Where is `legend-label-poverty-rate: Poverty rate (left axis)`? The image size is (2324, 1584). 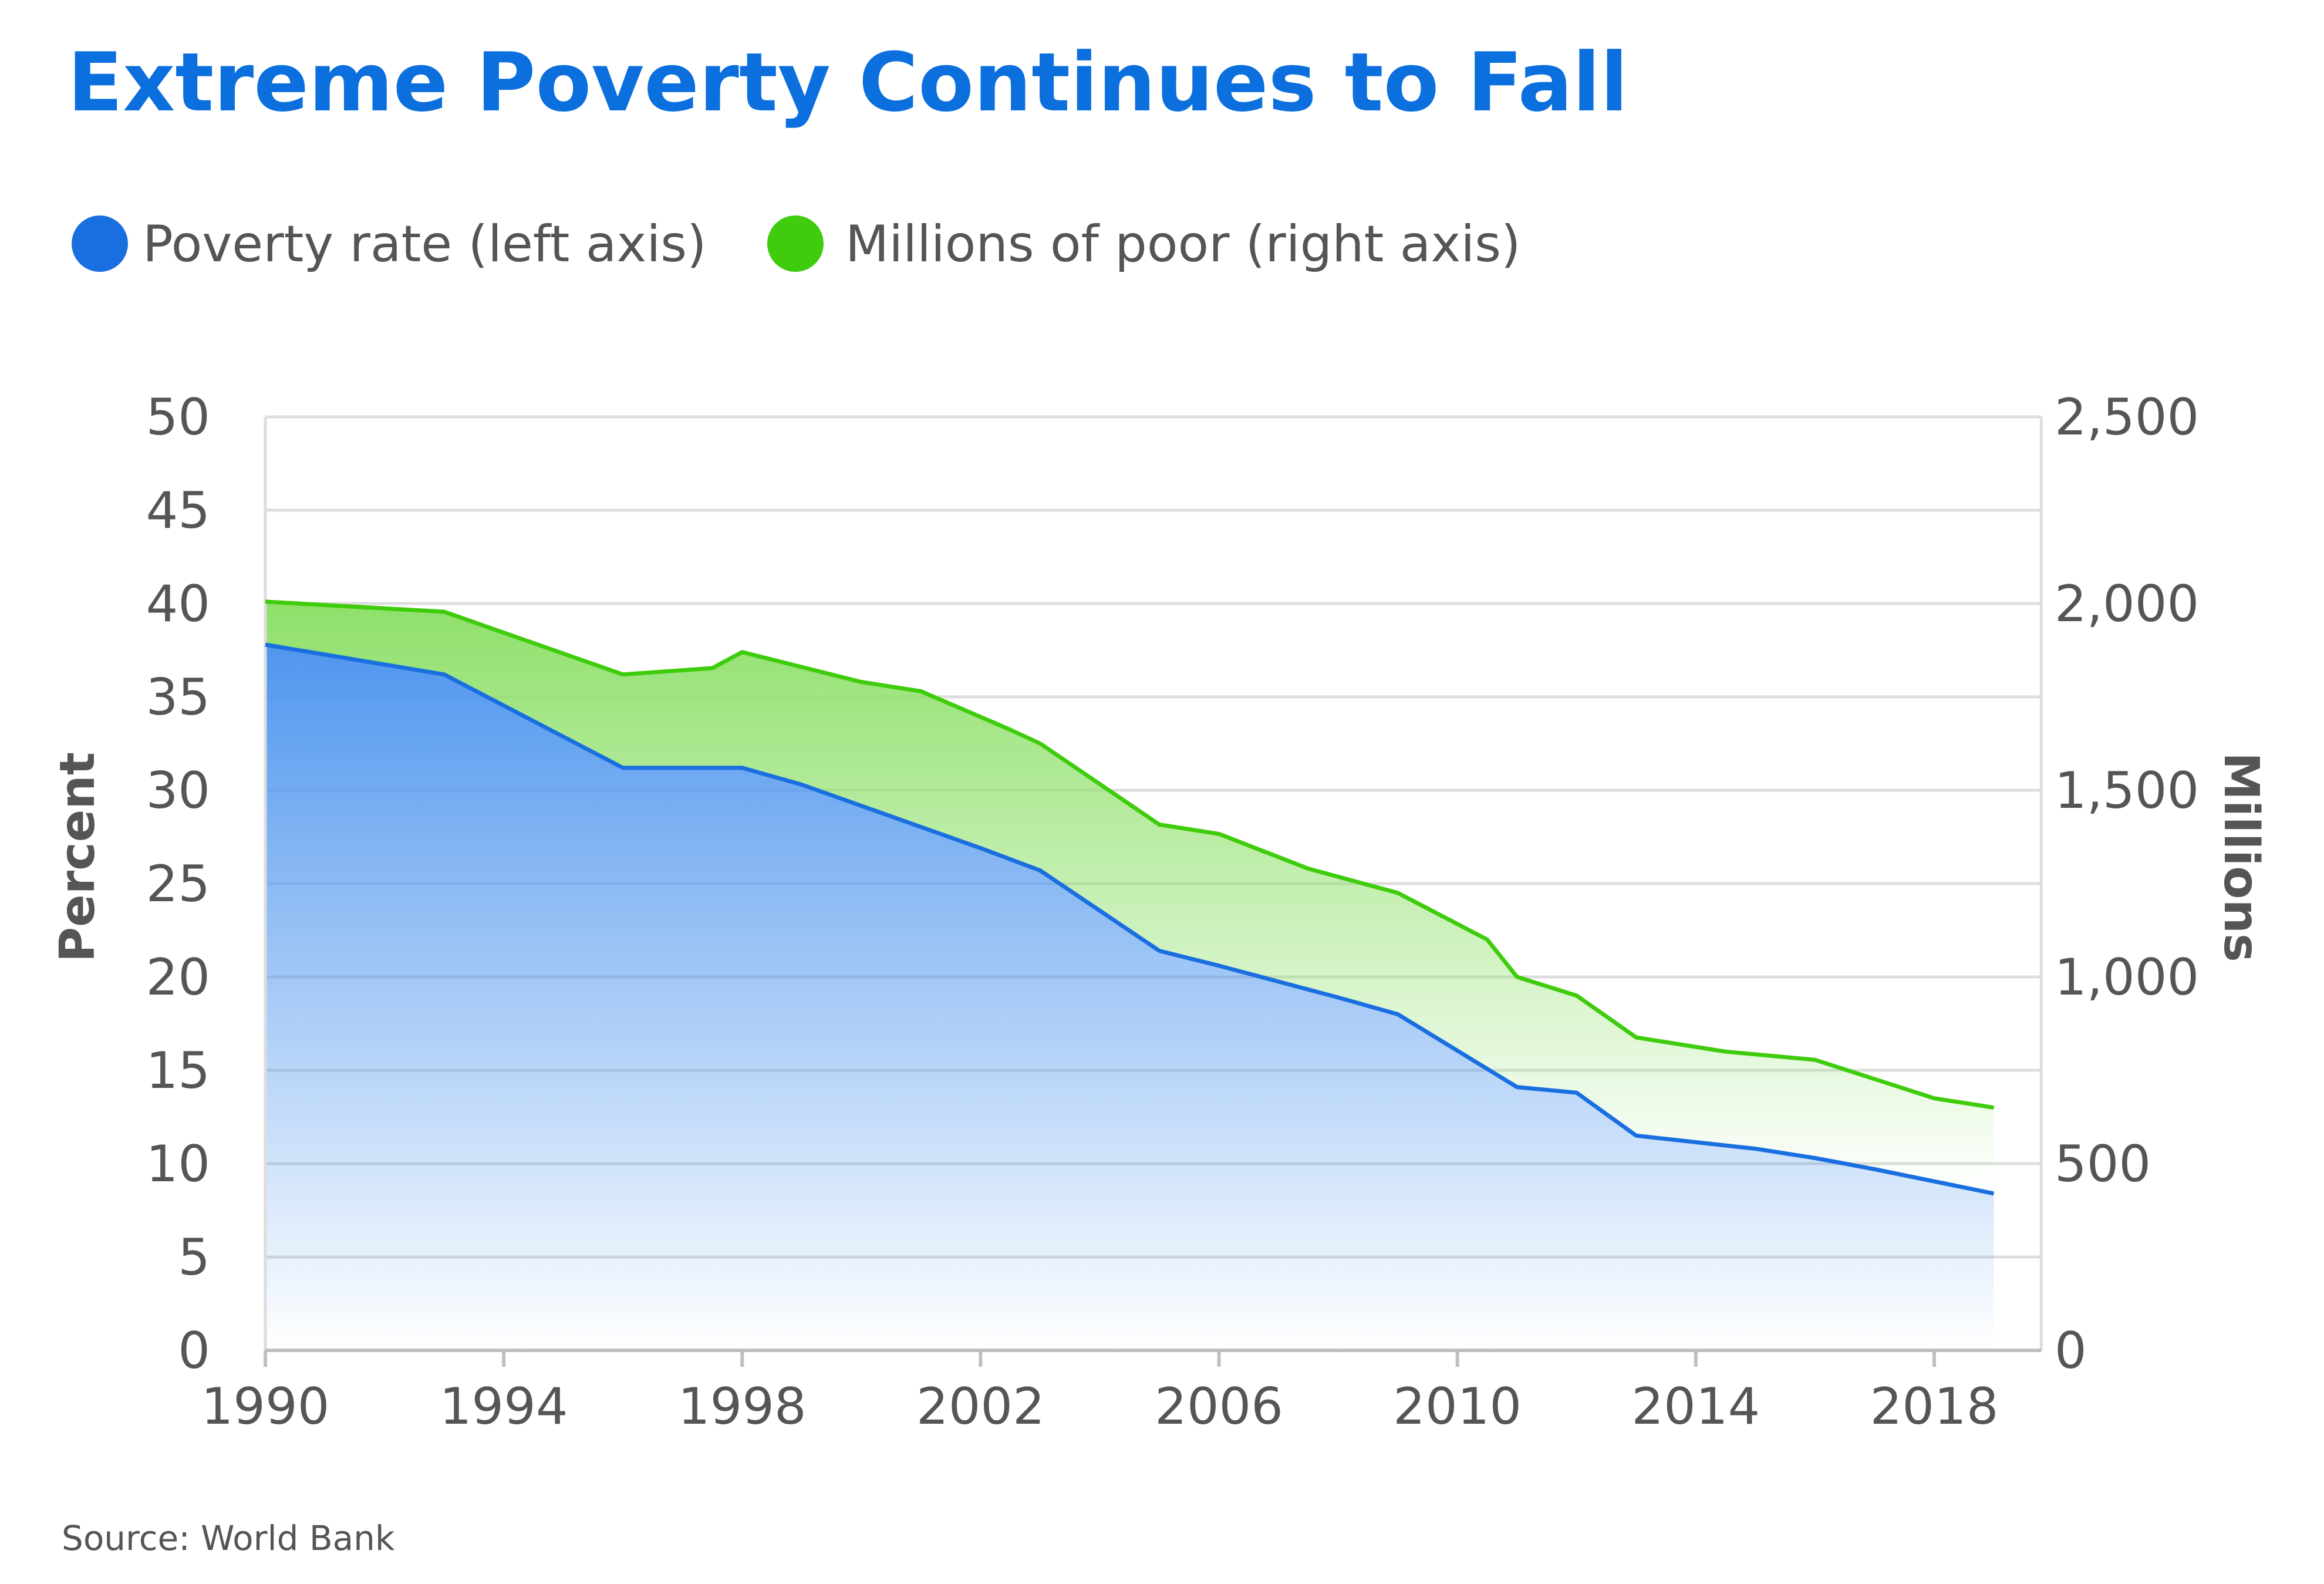
legend-label-poverty-rate: Poverty rate (left axis) is located at coordinates (425, 244).